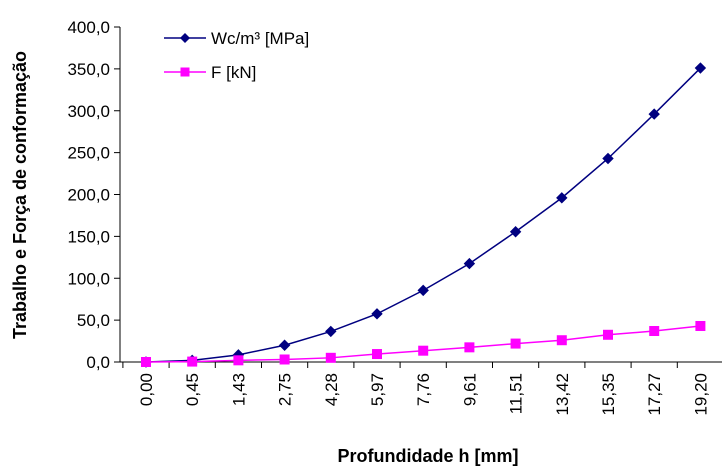  What do you see at coordinates (98, 362) in the screenshot?
I see `y-tick-label: 0,0` at bounding box center [98, 362].